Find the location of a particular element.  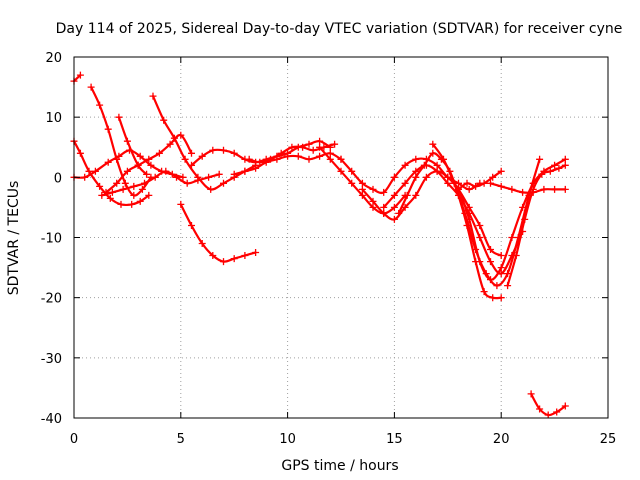

series-s12-markers is located at coordinates (292, 153).